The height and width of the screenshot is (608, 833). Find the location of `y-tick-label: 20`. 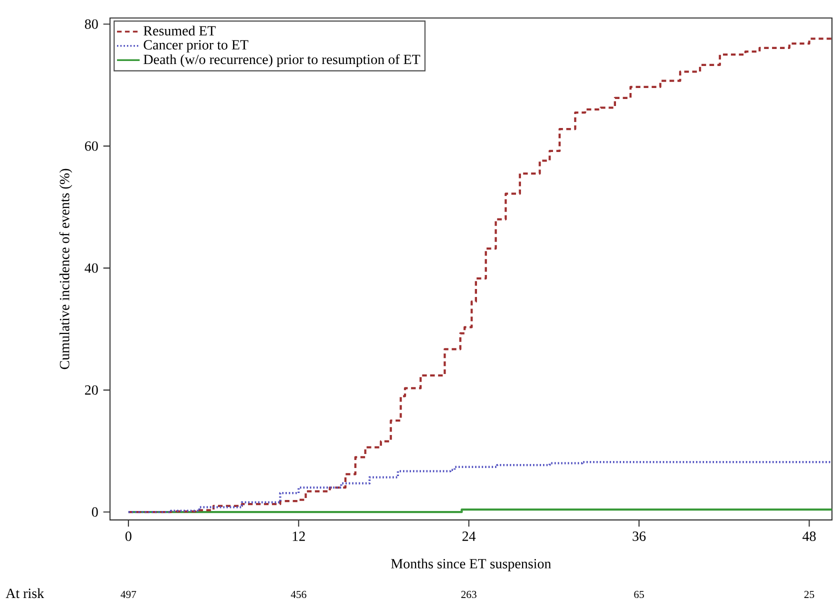

y-tick-label: 20 is located at coordinates (91, 390).